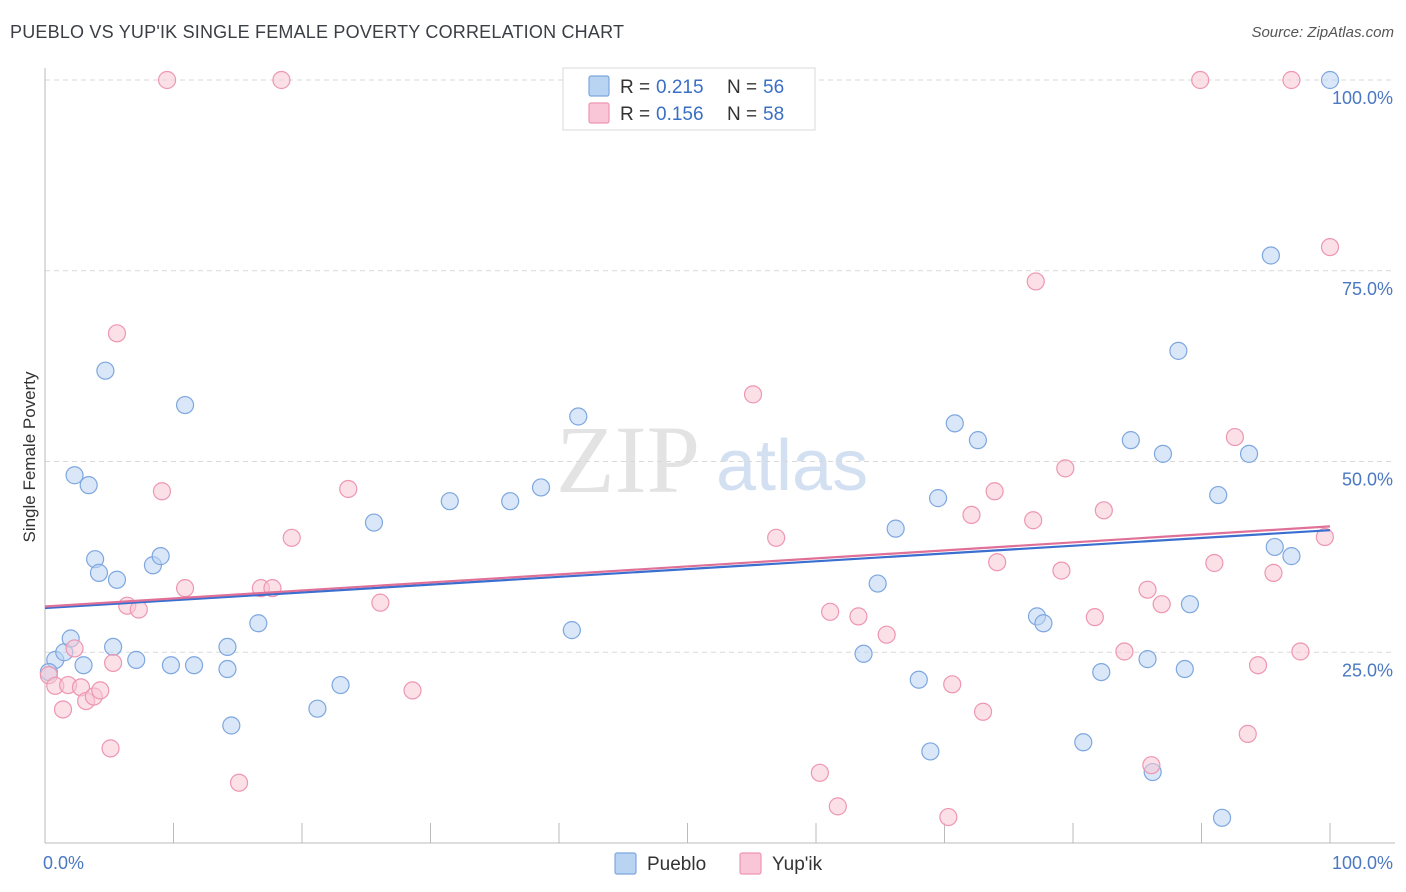 The image size is (1406, 892). I want to click on bottom-legend-swatch-pueblo, so click(625, 863).